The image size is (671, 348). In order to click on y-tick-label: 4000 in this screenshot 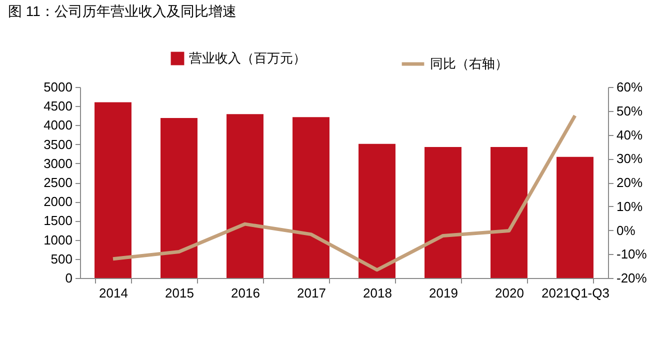, I will do `click(58, 125)`.